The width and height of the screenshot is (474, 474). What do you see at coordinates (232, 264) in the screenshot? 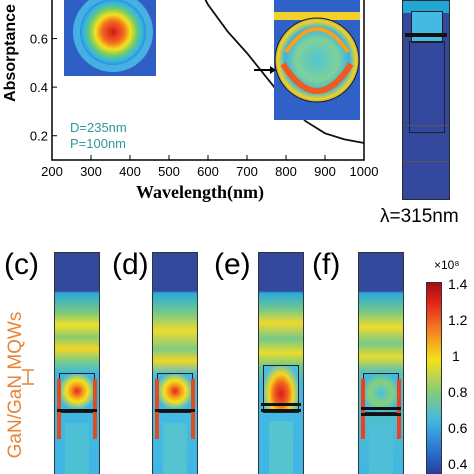
I see `panel-label-e: (e)` at bounding box center [232, 264].